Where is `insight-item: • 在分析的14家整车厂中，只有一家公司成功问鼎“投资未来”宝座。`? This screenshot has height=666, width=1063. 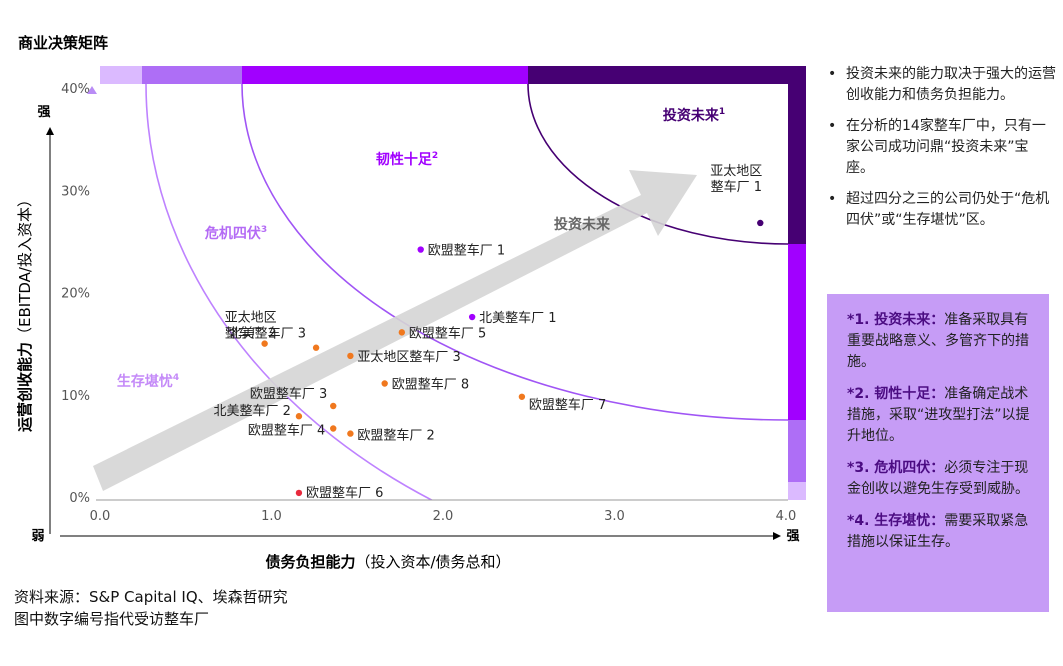 insight-item: • 在分析的14家整车厂中，只有一家公司成功问鼎“投资未来”宝座。 is located at coordinates (937, 147).